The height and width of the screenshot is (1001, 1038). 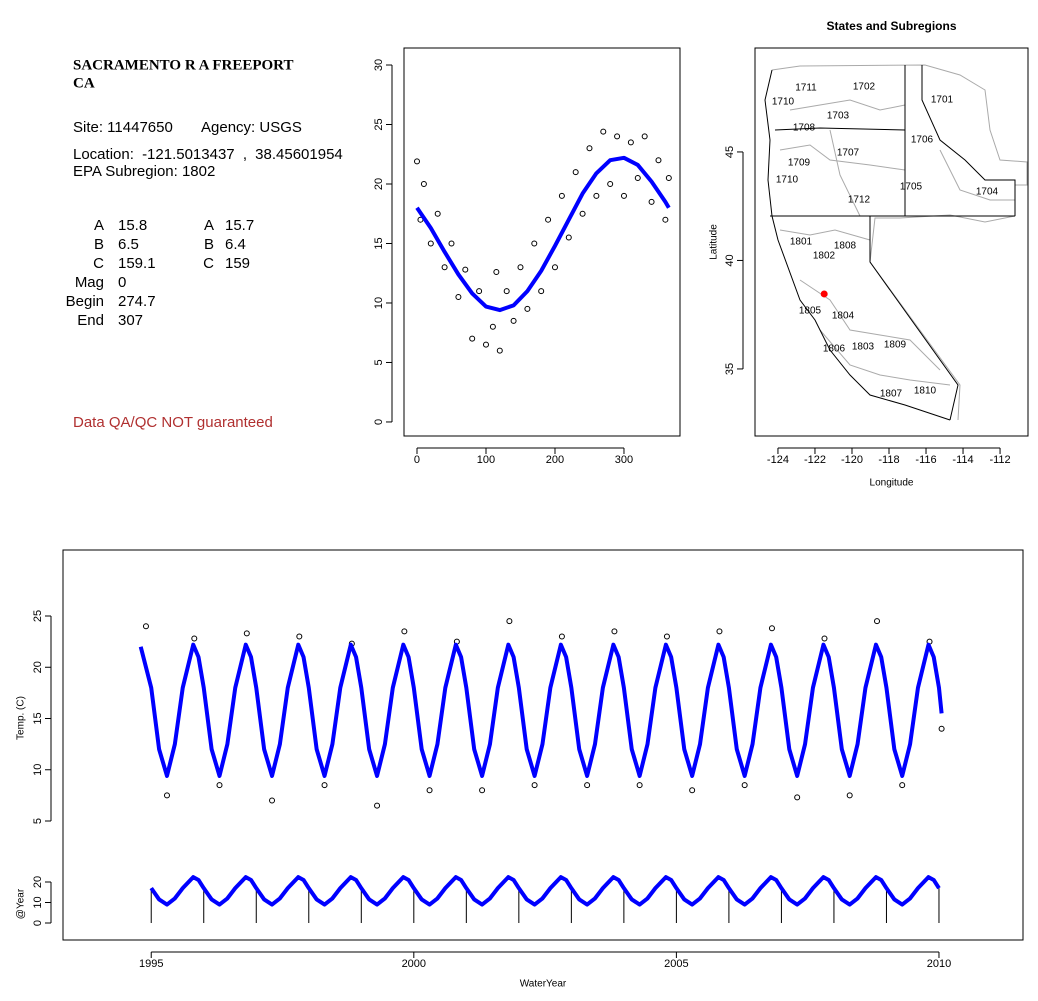 I want to click on y-tick-label: 20, so click(x=379, y=184).